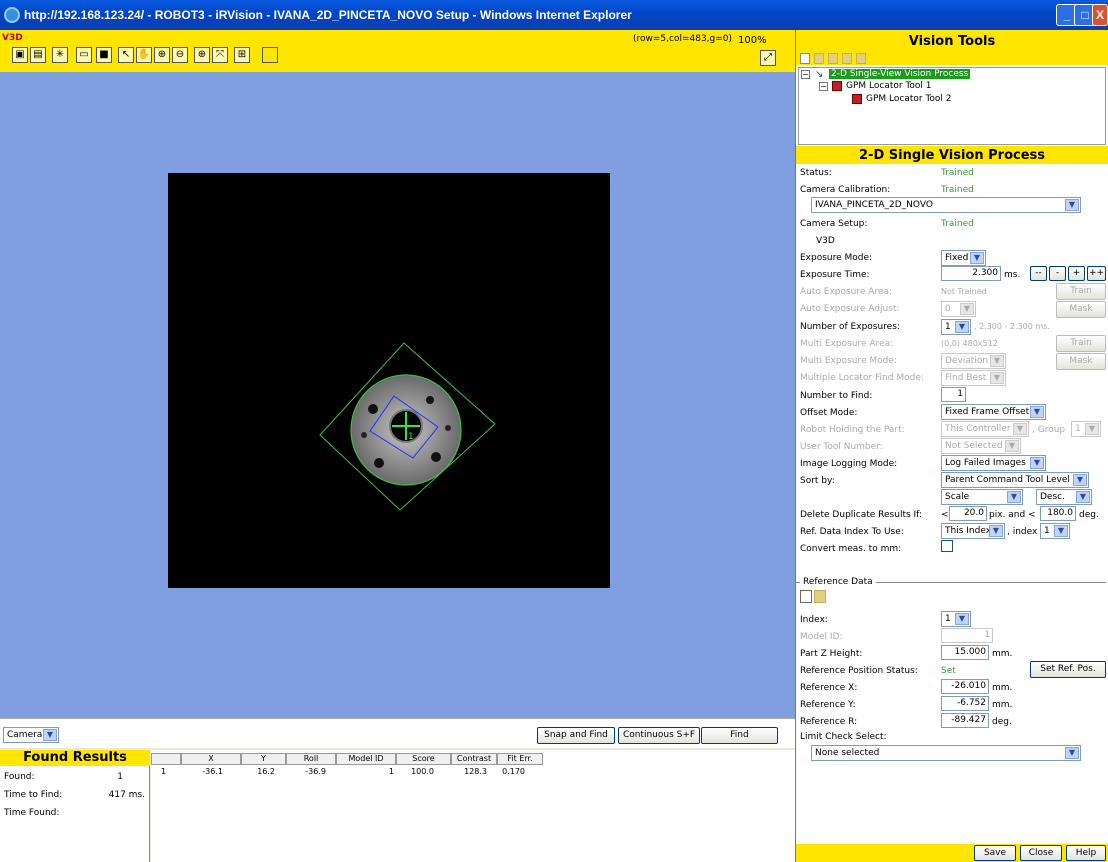 The width and height of the screenshot is (1108, 862). Describe the element at coordinates (144, 55) in the screenshot. I see `pan-hand-icon: ✋` at that location.